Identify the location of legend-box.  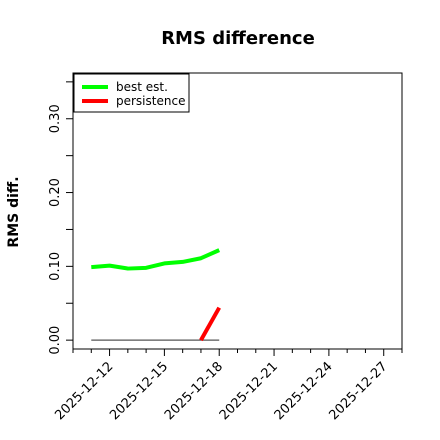
(131, 93).